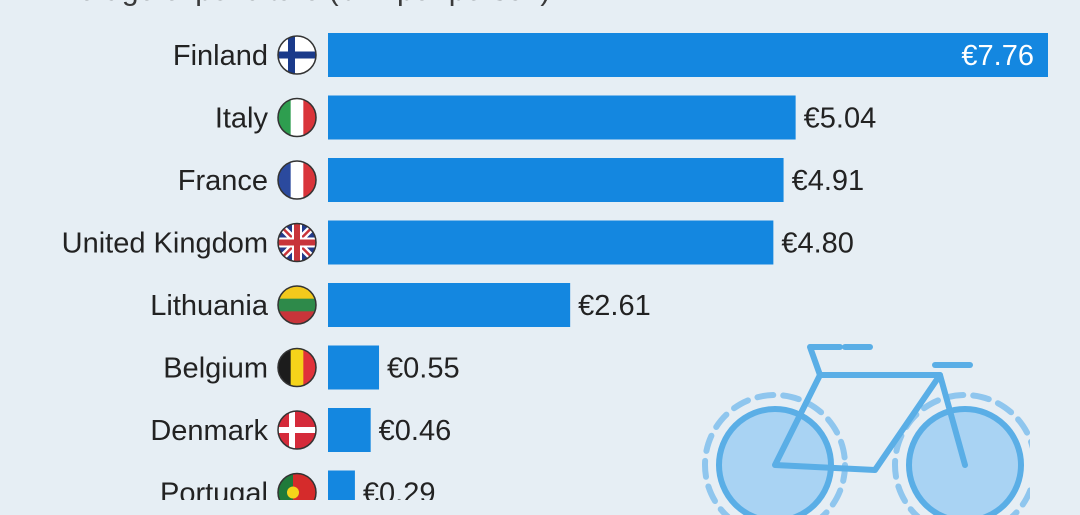 The image size is (1080, 515). Describe the element at coordinates (214, 489) in the screenshot. I see `category-label: Portugal` at that location.